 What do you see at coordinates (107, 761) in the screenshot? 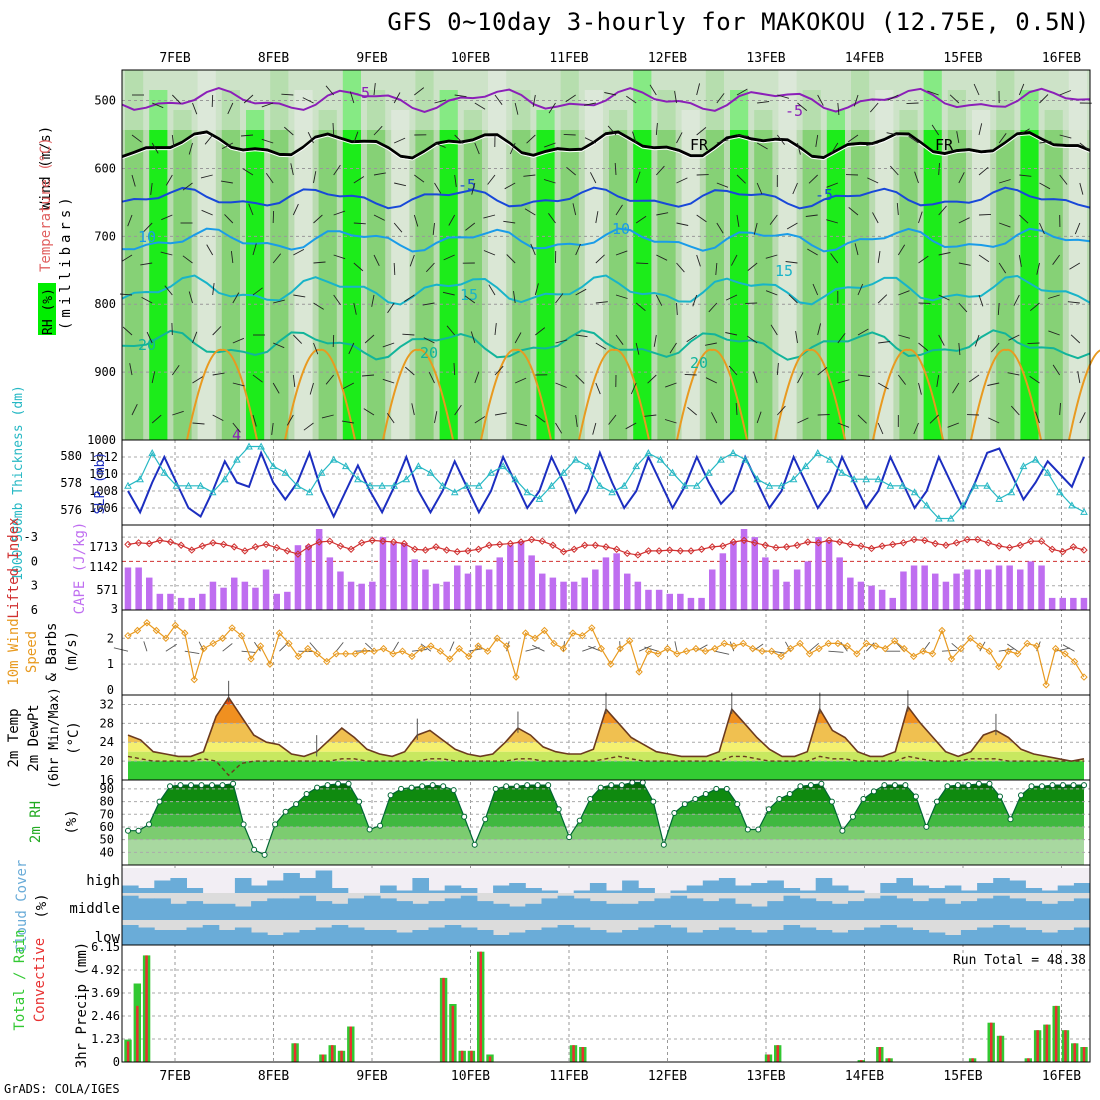
I see `temp-tick-label: 20` at bounding box center [107, 761].